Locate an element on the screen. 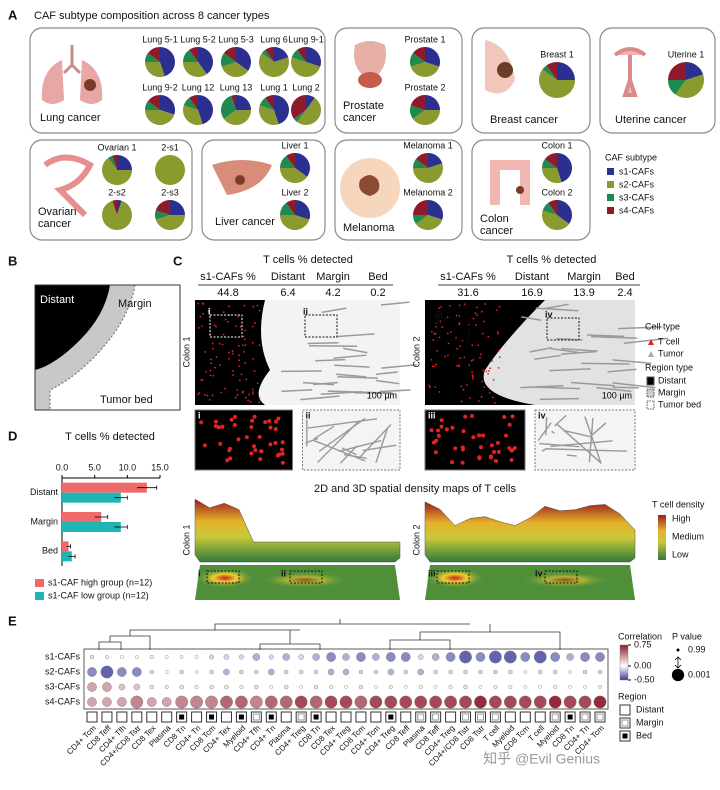 This screenshot has height=790, width=720. colorbar-label: 0.00 is located at coordinates (643, 665).